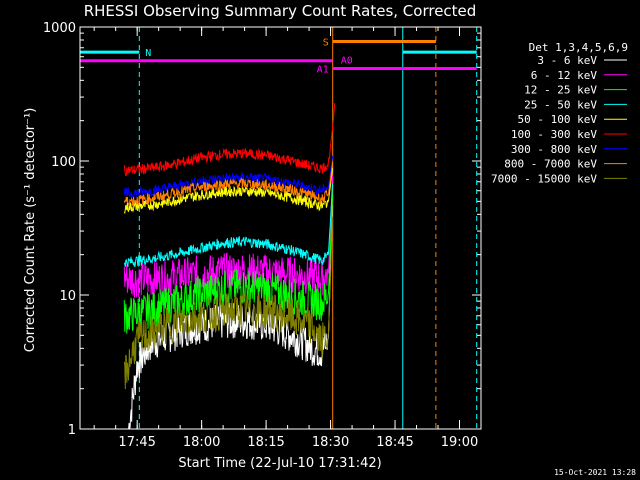 The width and height of the screenshot is (640, 480). I want to click on y-tick-label-2: 100, so click(63, 162).